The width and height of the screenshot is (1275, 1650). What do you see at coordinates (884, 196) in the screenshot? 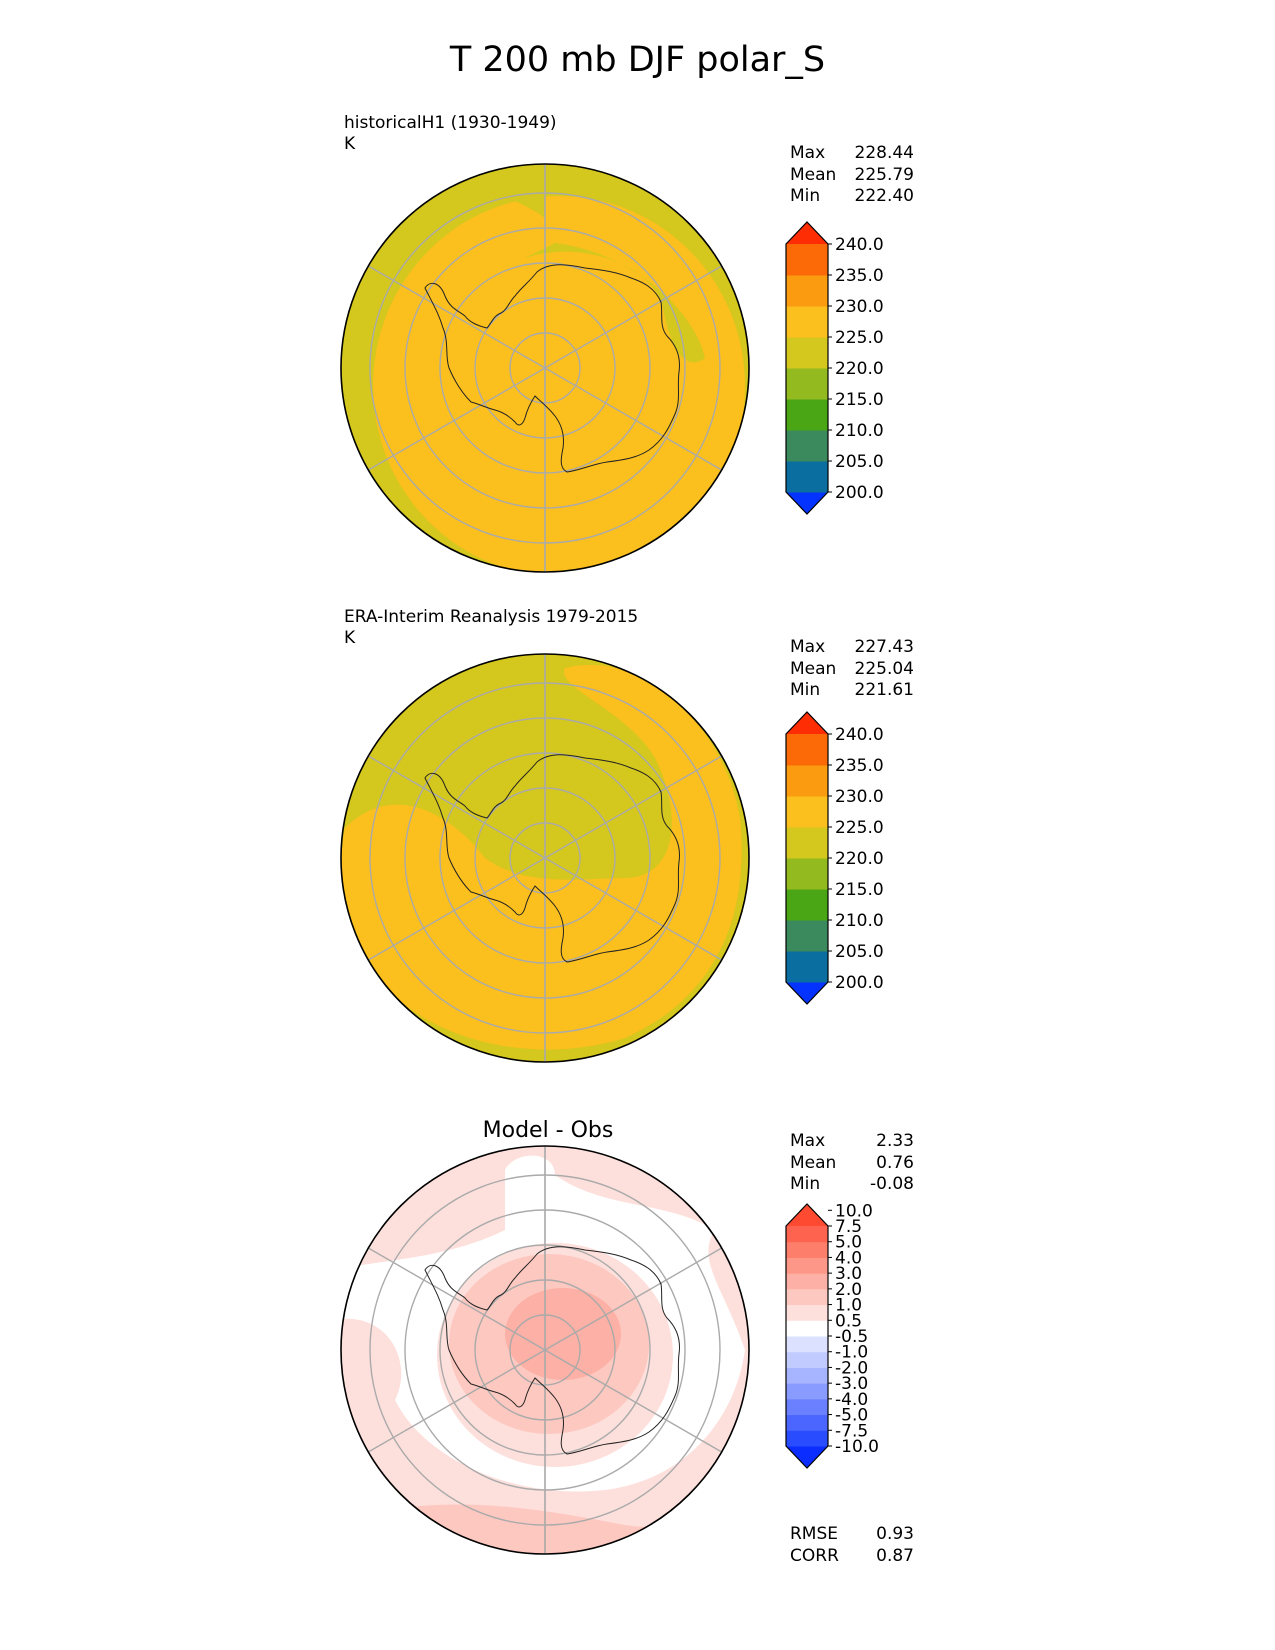
I see `stat-value: 222.40` at bounding box center [884, 196].